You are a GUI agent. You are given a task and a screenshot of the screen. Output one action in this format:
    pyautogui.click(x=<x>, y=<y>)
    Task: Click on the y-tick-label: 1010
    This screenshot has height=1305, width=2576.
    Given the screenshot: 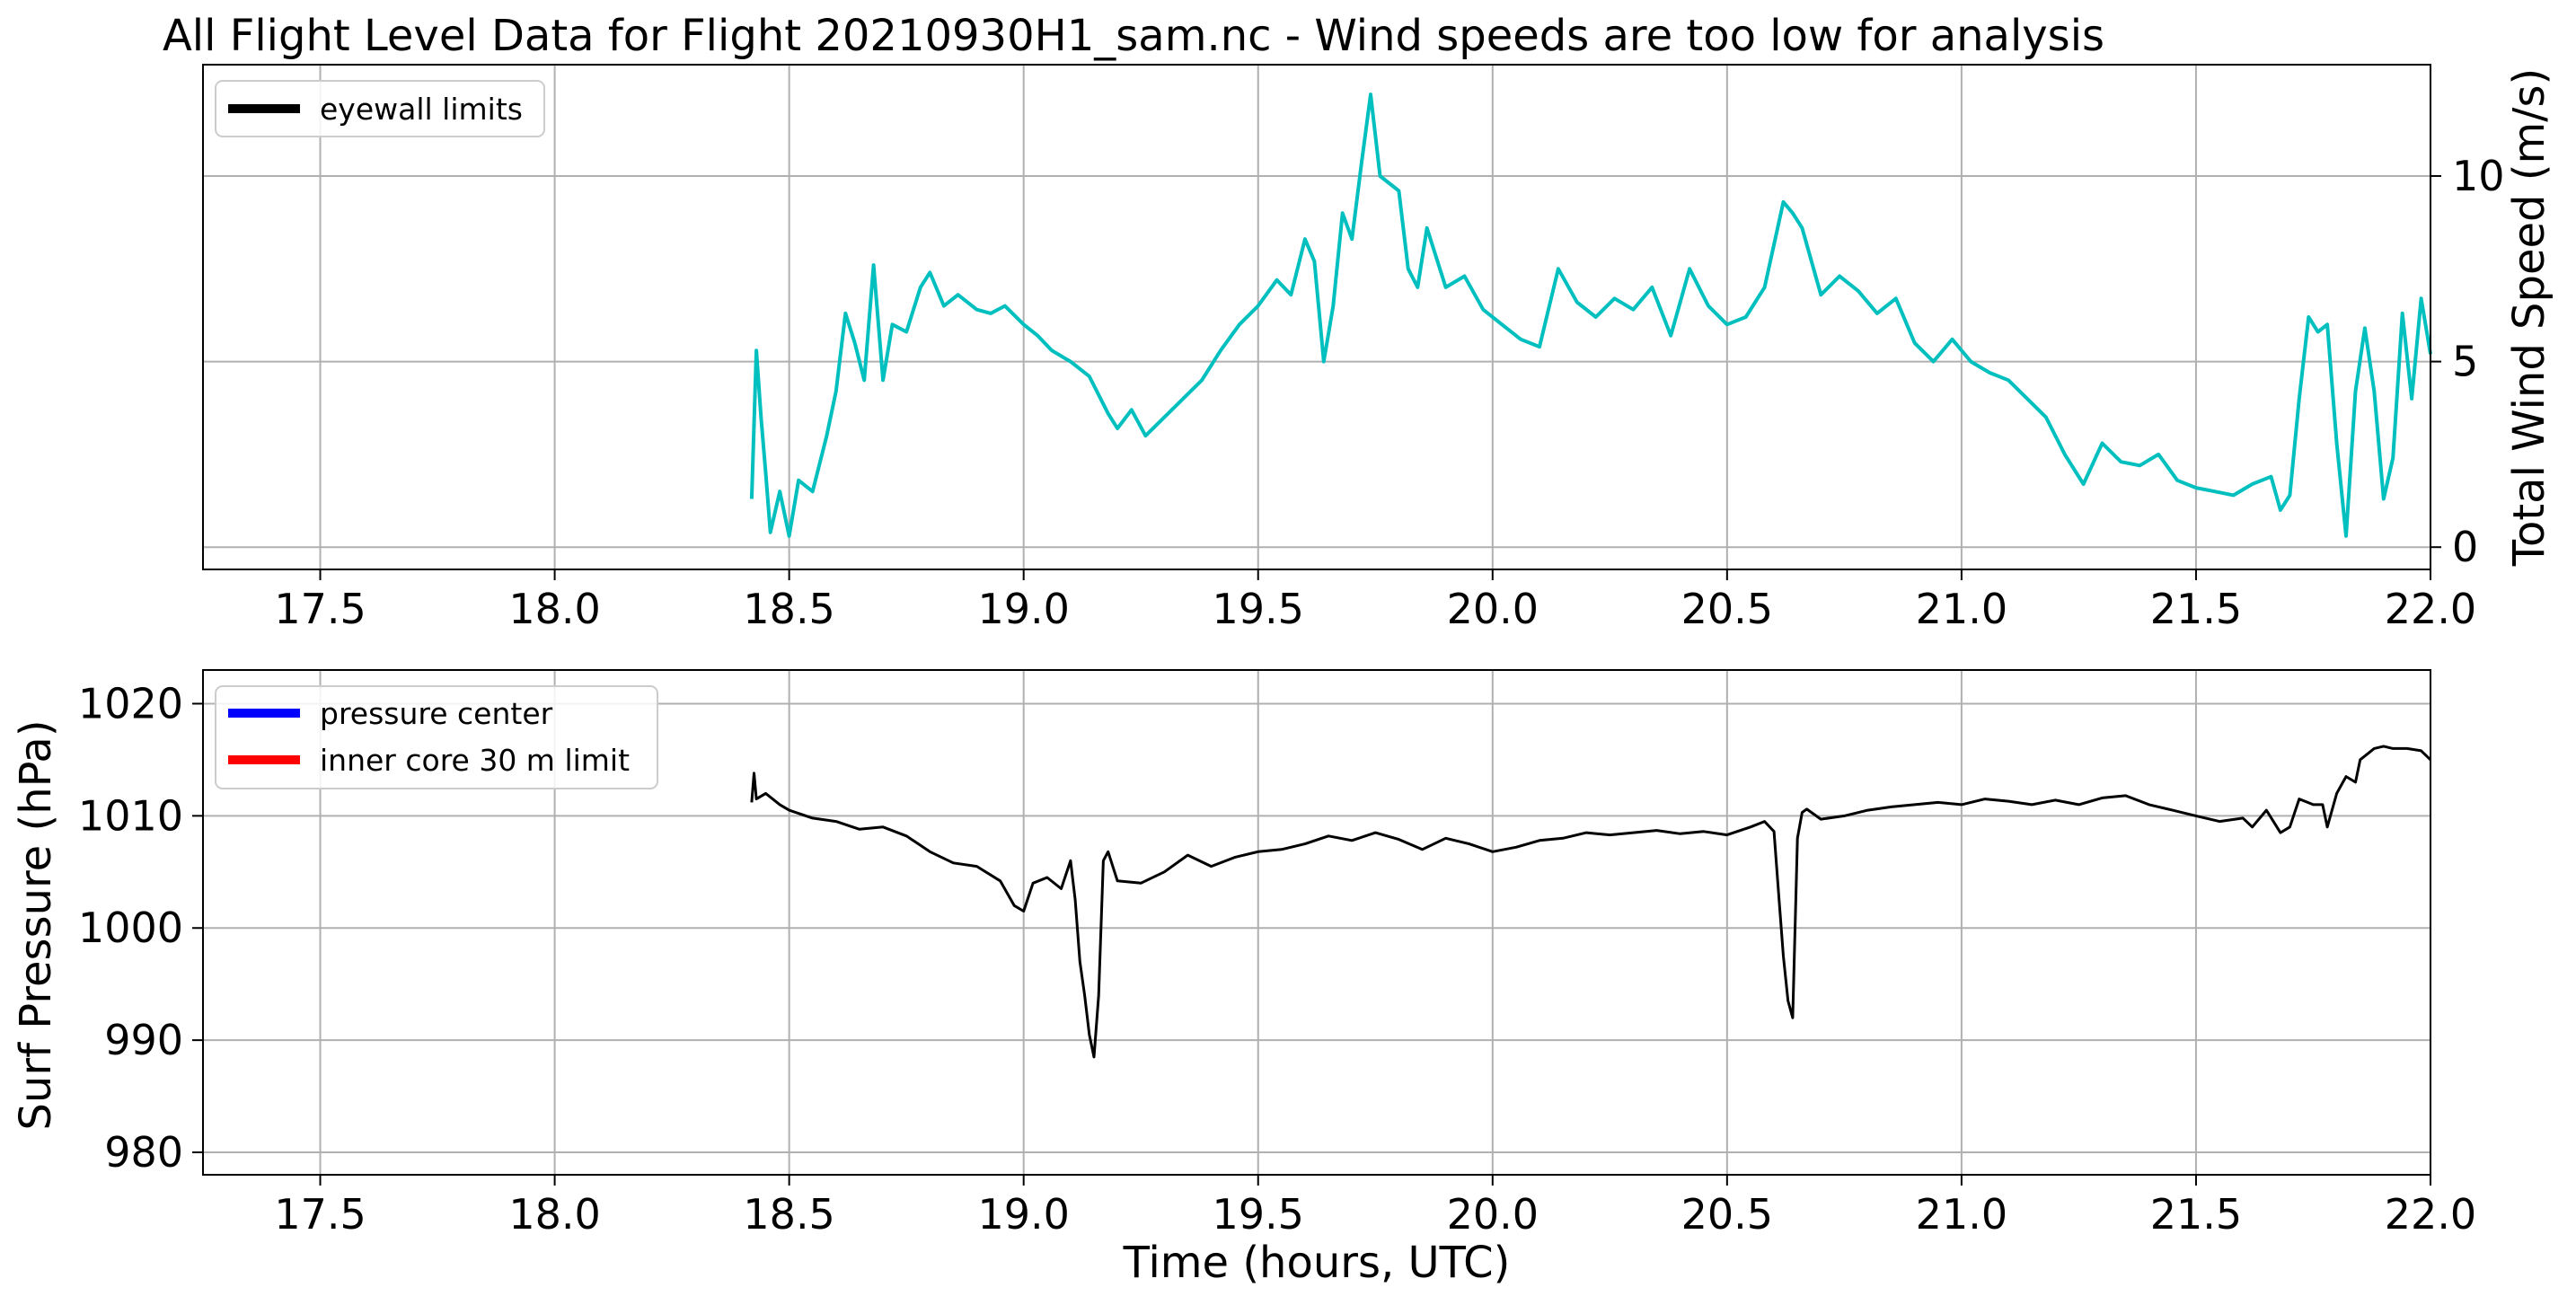 What is the action you would take?
    pyautogui.click(x=130, y=815)
    